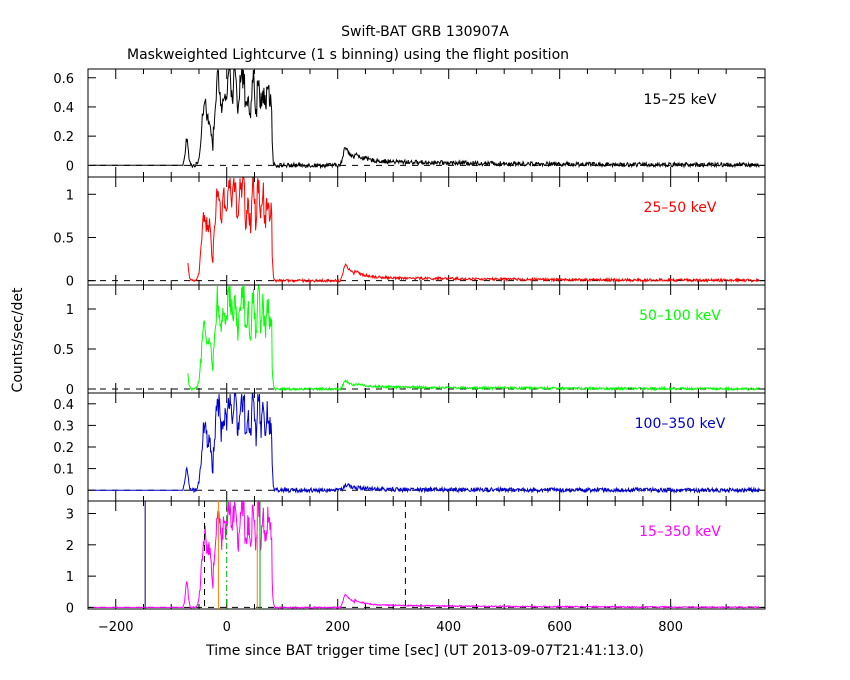  I want to click on chart-title: Swift-BAT GRB 130907A, so click(425, 32).